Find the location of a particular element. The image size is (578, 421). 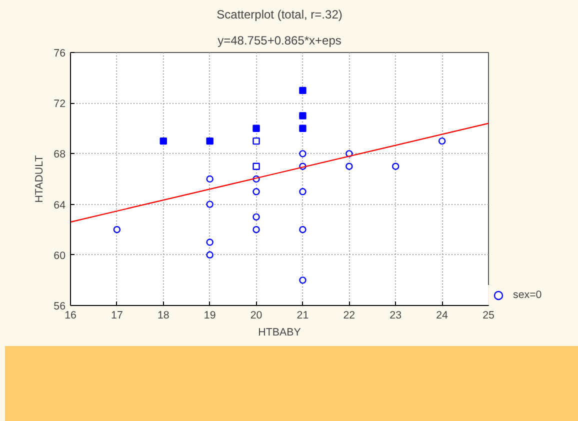

x-tick-label: 21 is located at coordinates (302, 316).